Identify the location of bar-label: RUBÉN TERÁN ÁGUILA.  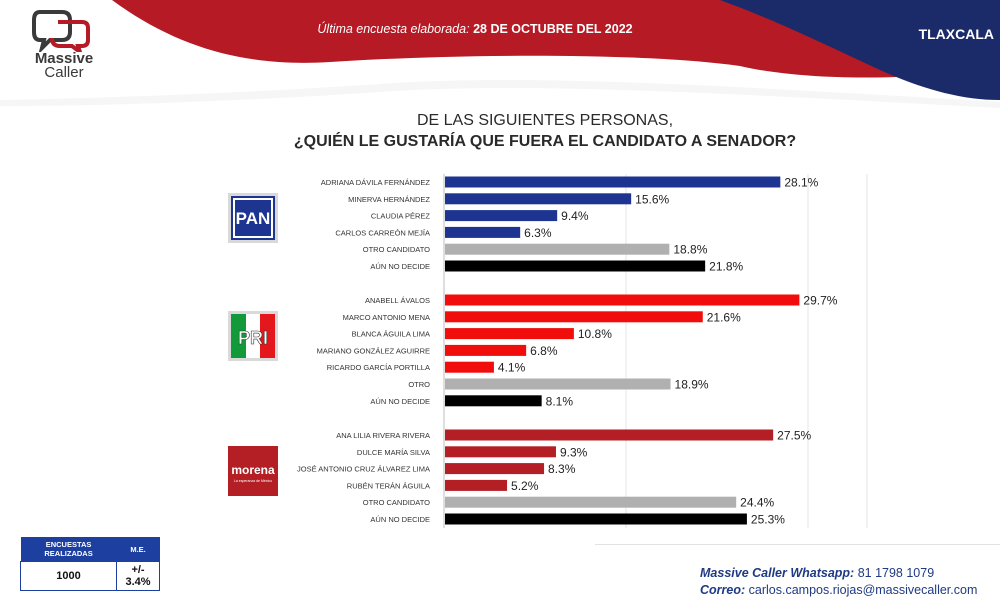
(388, 485).